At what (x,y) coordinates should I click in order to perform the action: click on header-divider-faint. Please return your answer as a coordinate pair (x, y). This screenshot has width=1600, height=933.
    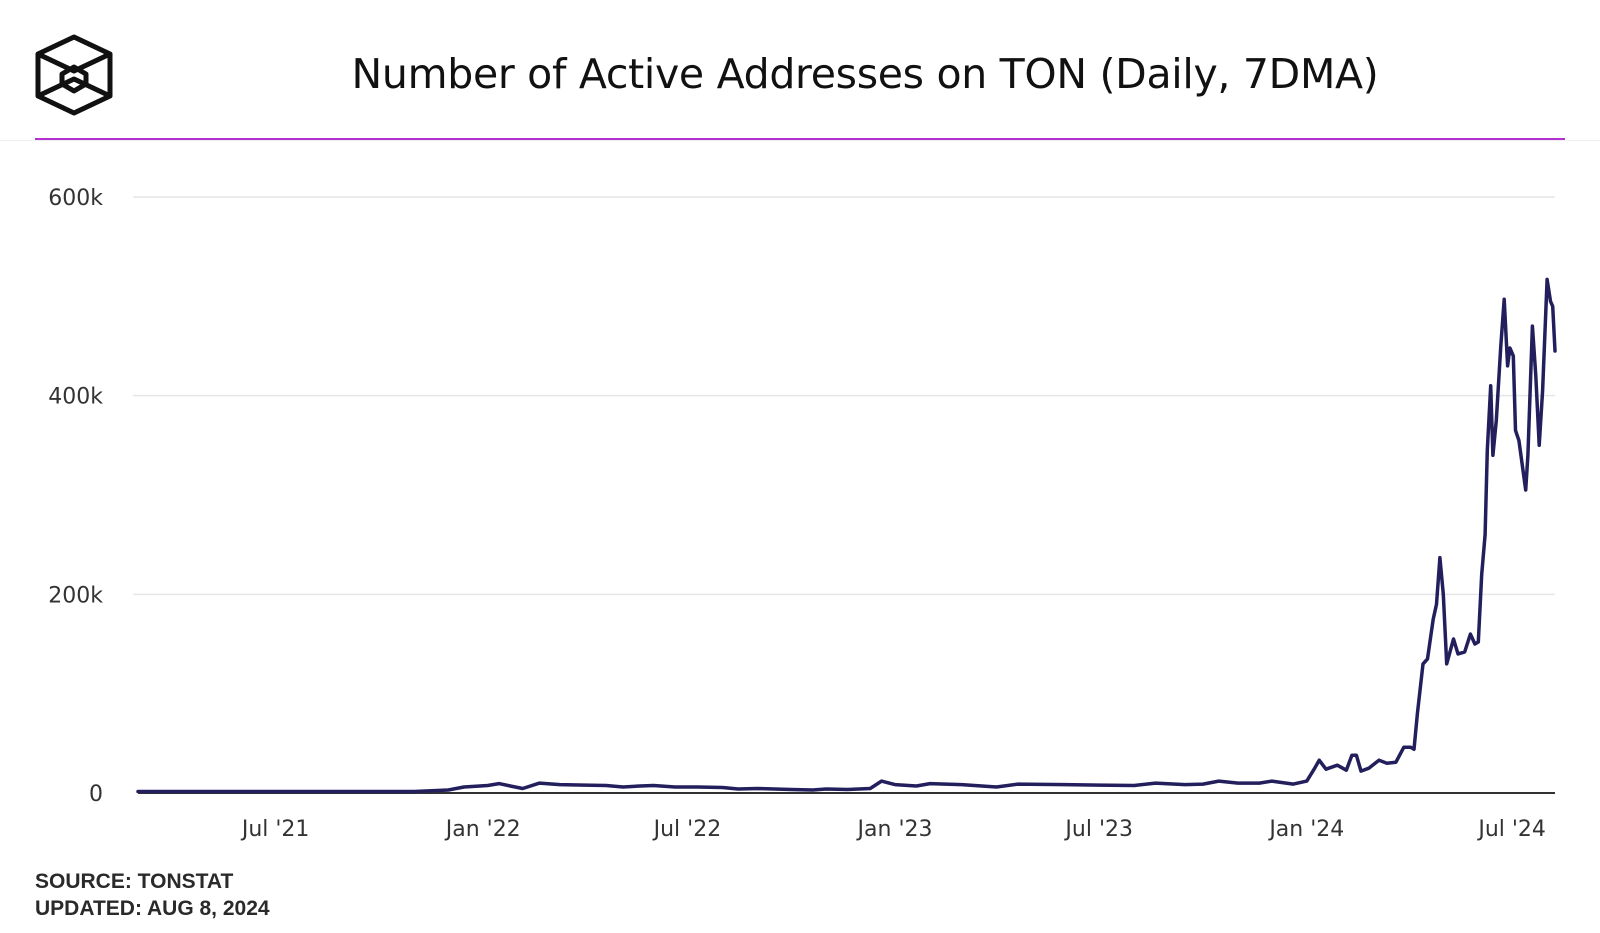
    Looking at the image, I should click on (800, 140).